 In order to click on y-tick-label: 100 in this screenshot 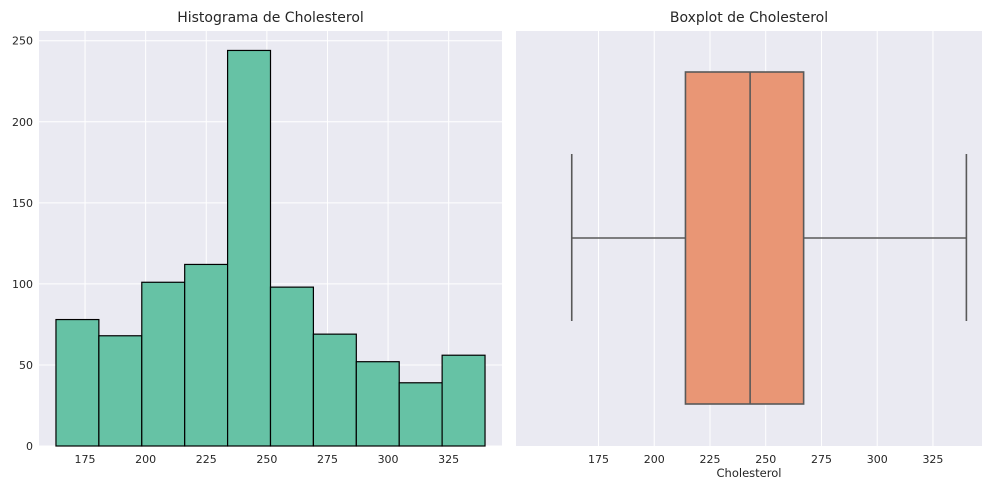, I will do `click(22, 284)`.